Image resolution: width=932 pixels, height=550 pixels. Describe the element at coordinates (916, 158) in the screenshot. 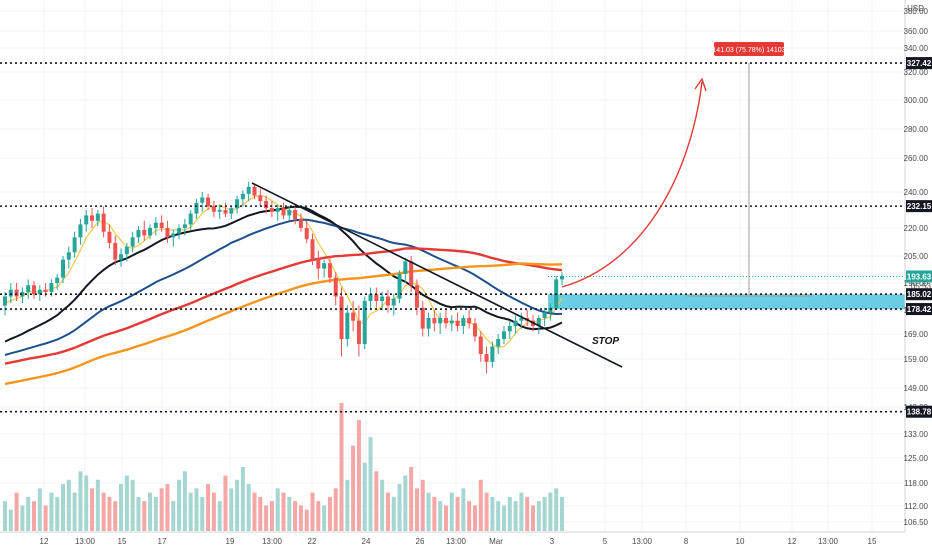

I see `price-tick-label: 260.00` at that location.